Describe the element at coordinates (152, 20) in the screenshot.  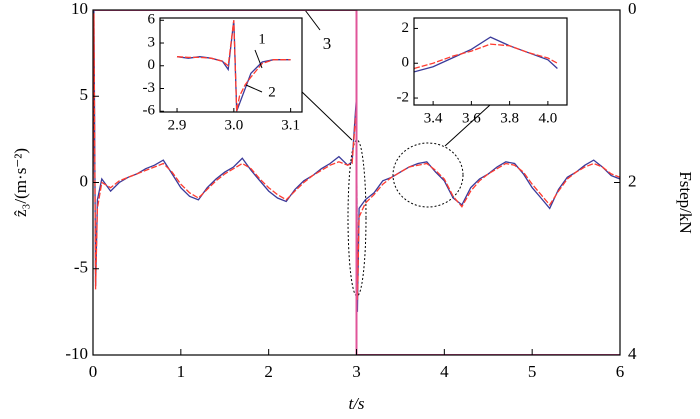
I see `y-tick-label: 6` at that location.